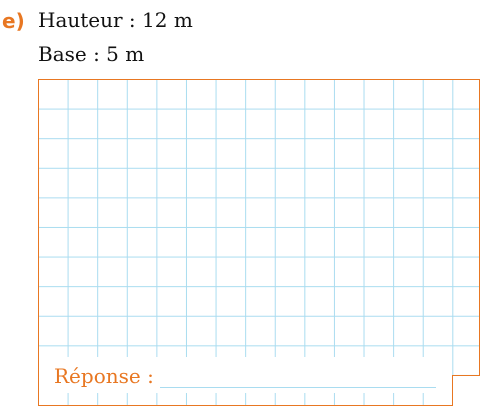  I want to click on exercise-label: e), so click(13, 21).